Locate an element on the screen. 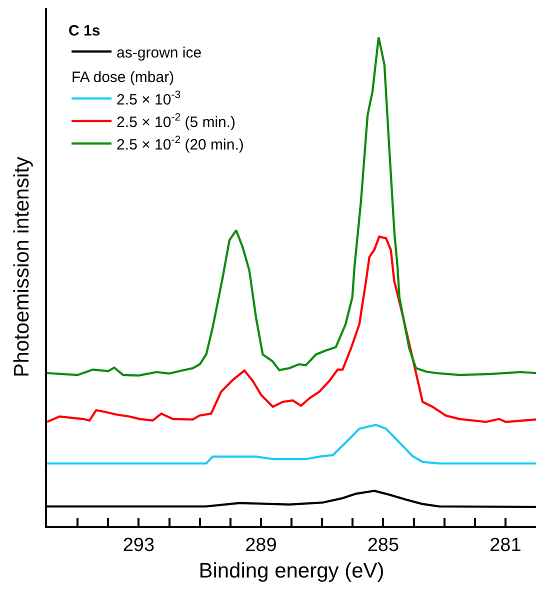 The width and height of the screenshot is (536, 594). x-axis-title: Binding energy (eV) is located at coordinates (291, 571).